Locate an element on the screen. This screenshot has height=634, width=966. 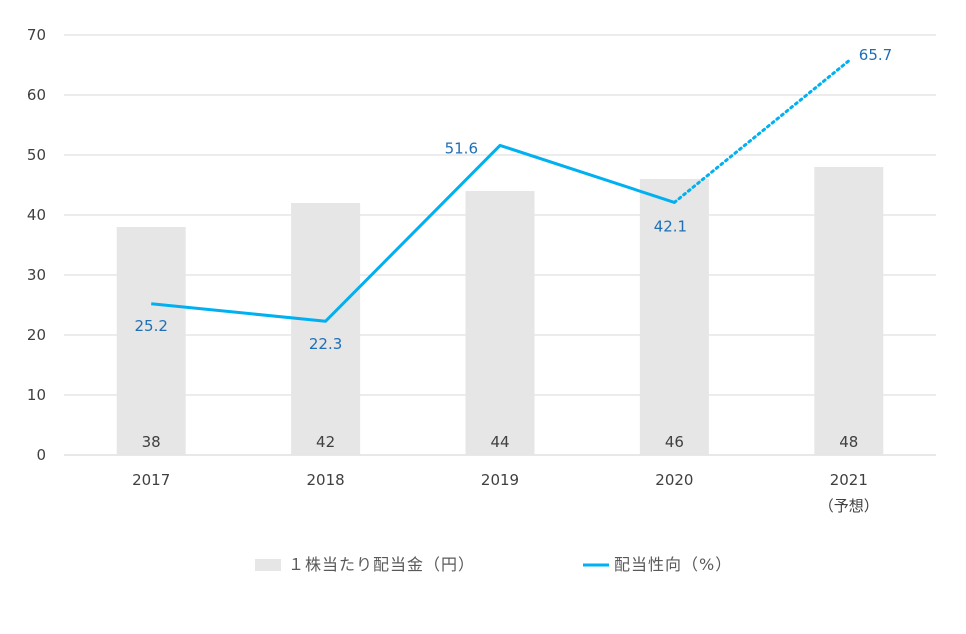
y-tick-label: 60 is located at coordinates (36, 95).